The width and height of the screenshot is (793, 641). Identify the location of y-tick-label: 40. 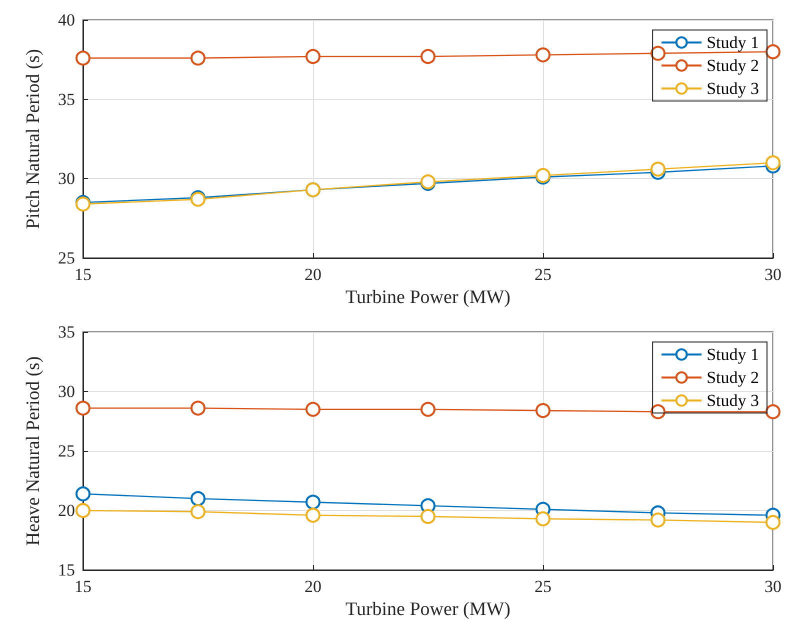
(66, 20).